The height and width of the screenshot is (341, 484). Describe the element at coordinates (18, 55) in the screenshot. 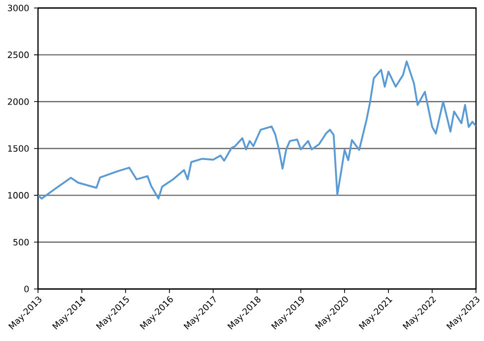

I see `y-tick-label: 2500` at that location.